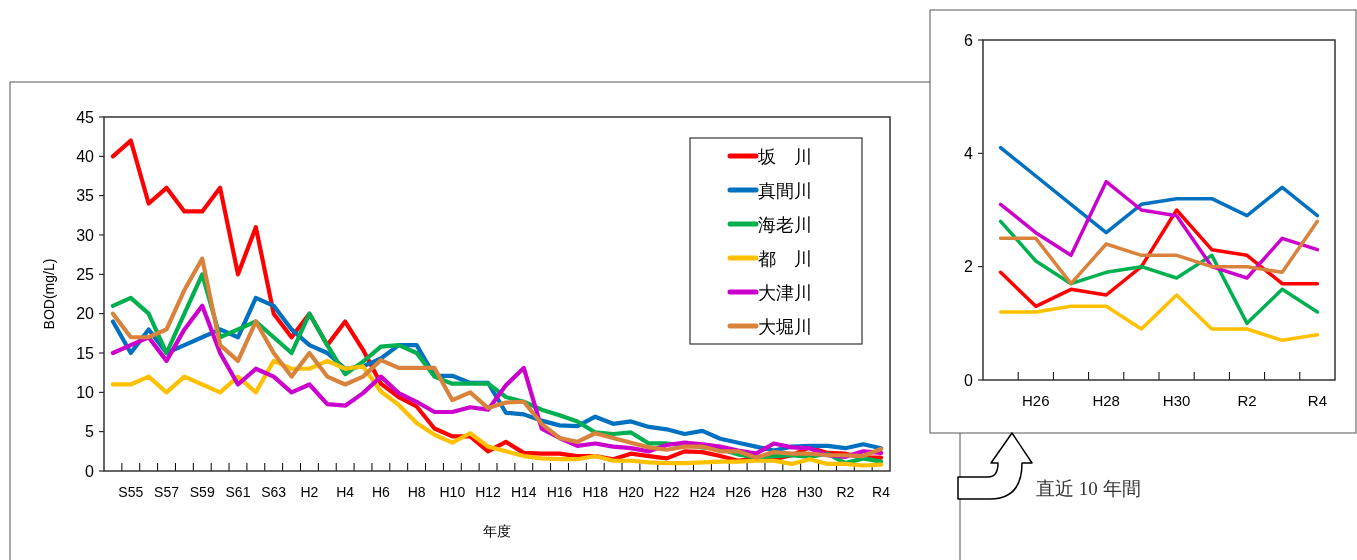 The image size is (1357, 560). Describe the element at coordinates (523, 492) in the screenshot. I see `x-tick-label: H14` at that location.